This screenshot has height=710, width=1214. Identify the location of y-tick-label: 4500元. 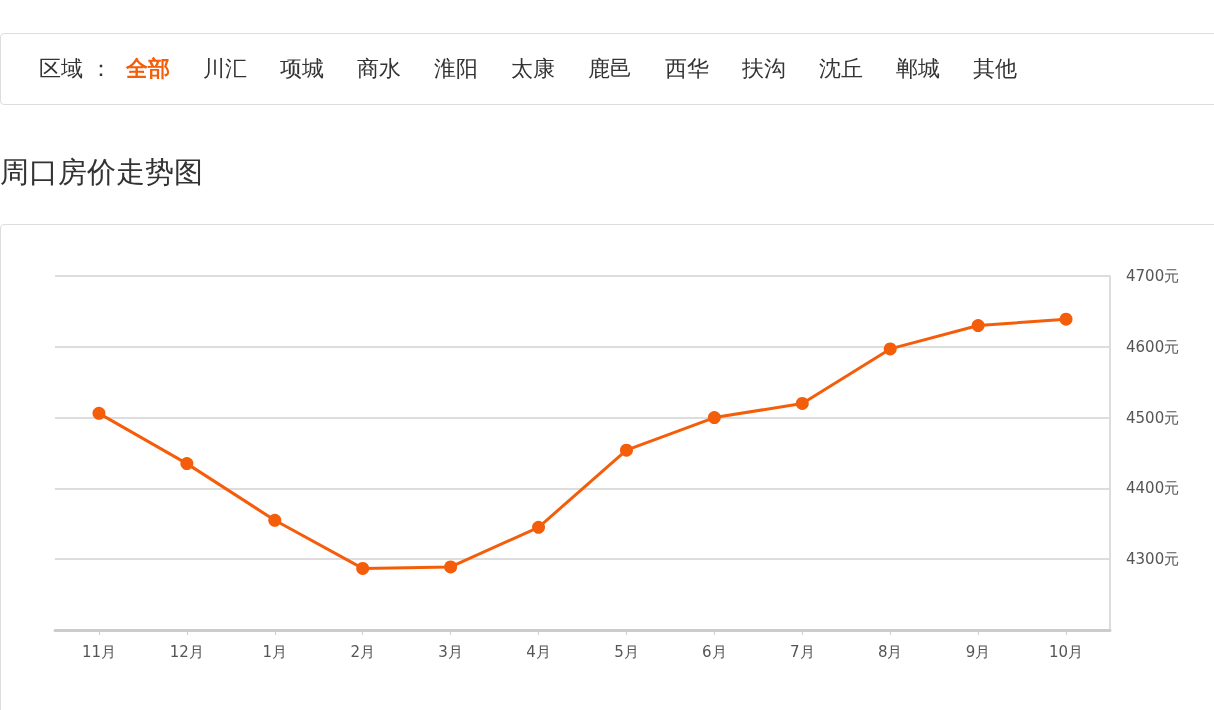
(1153, 417).